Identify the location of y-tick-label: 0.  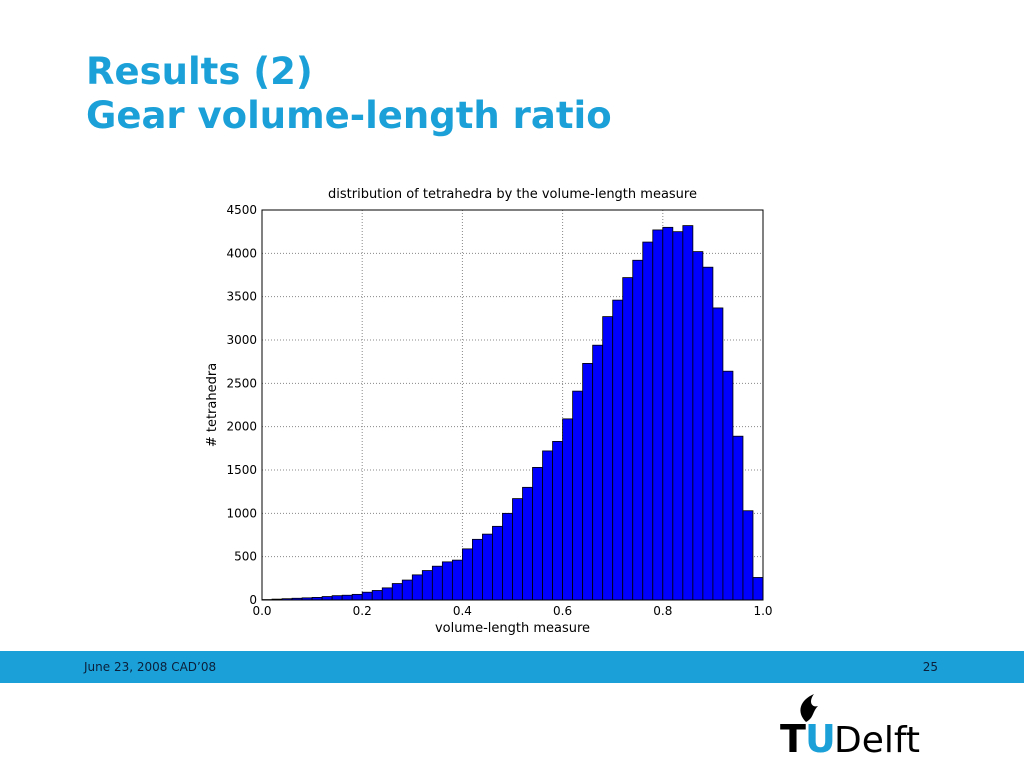
(253, 600).